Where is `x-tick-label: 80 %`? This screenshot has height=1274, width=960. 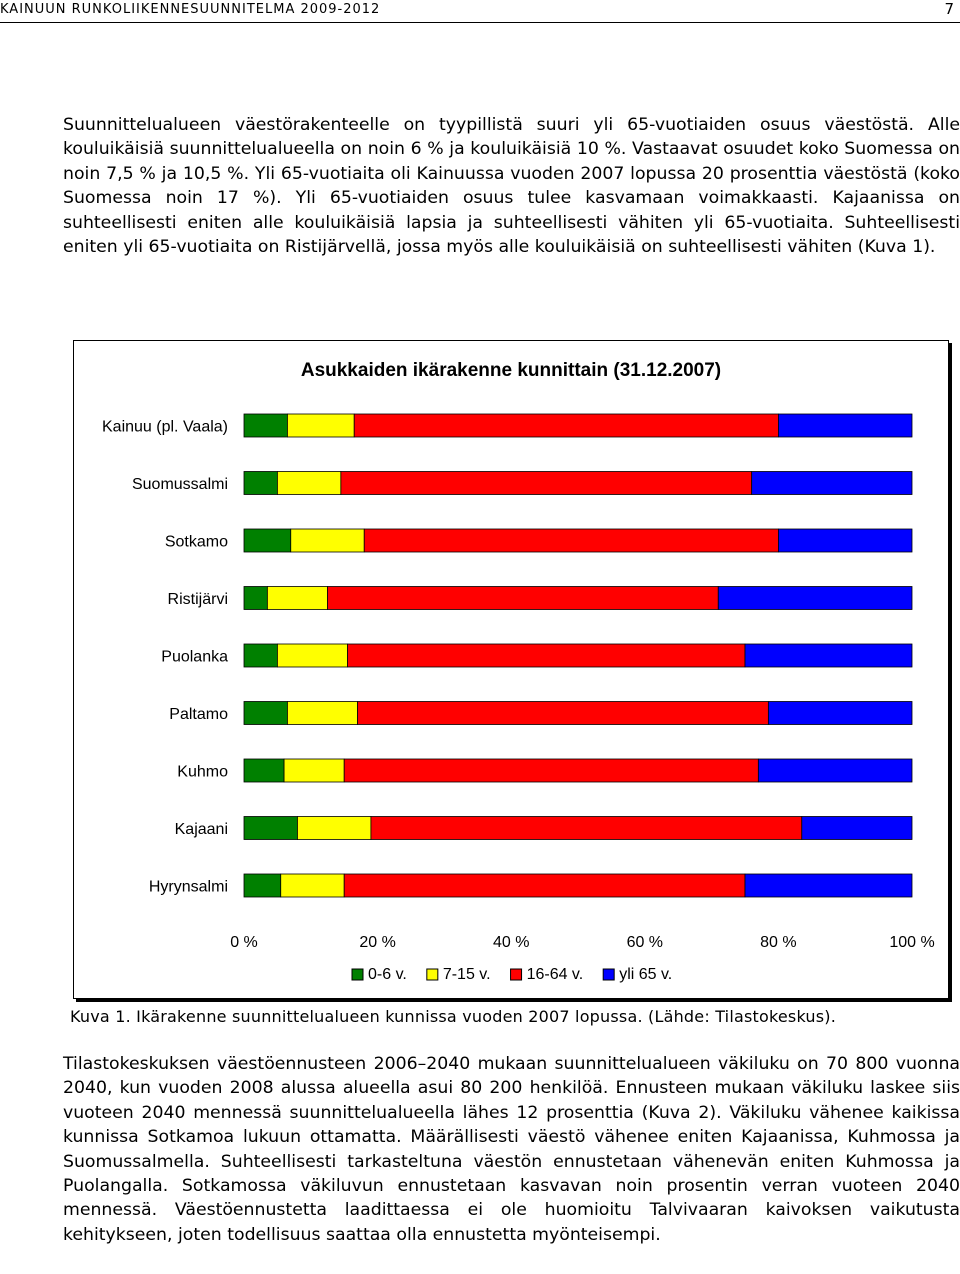
x-tick-label: 80 % is located at coordinates (778, 942).